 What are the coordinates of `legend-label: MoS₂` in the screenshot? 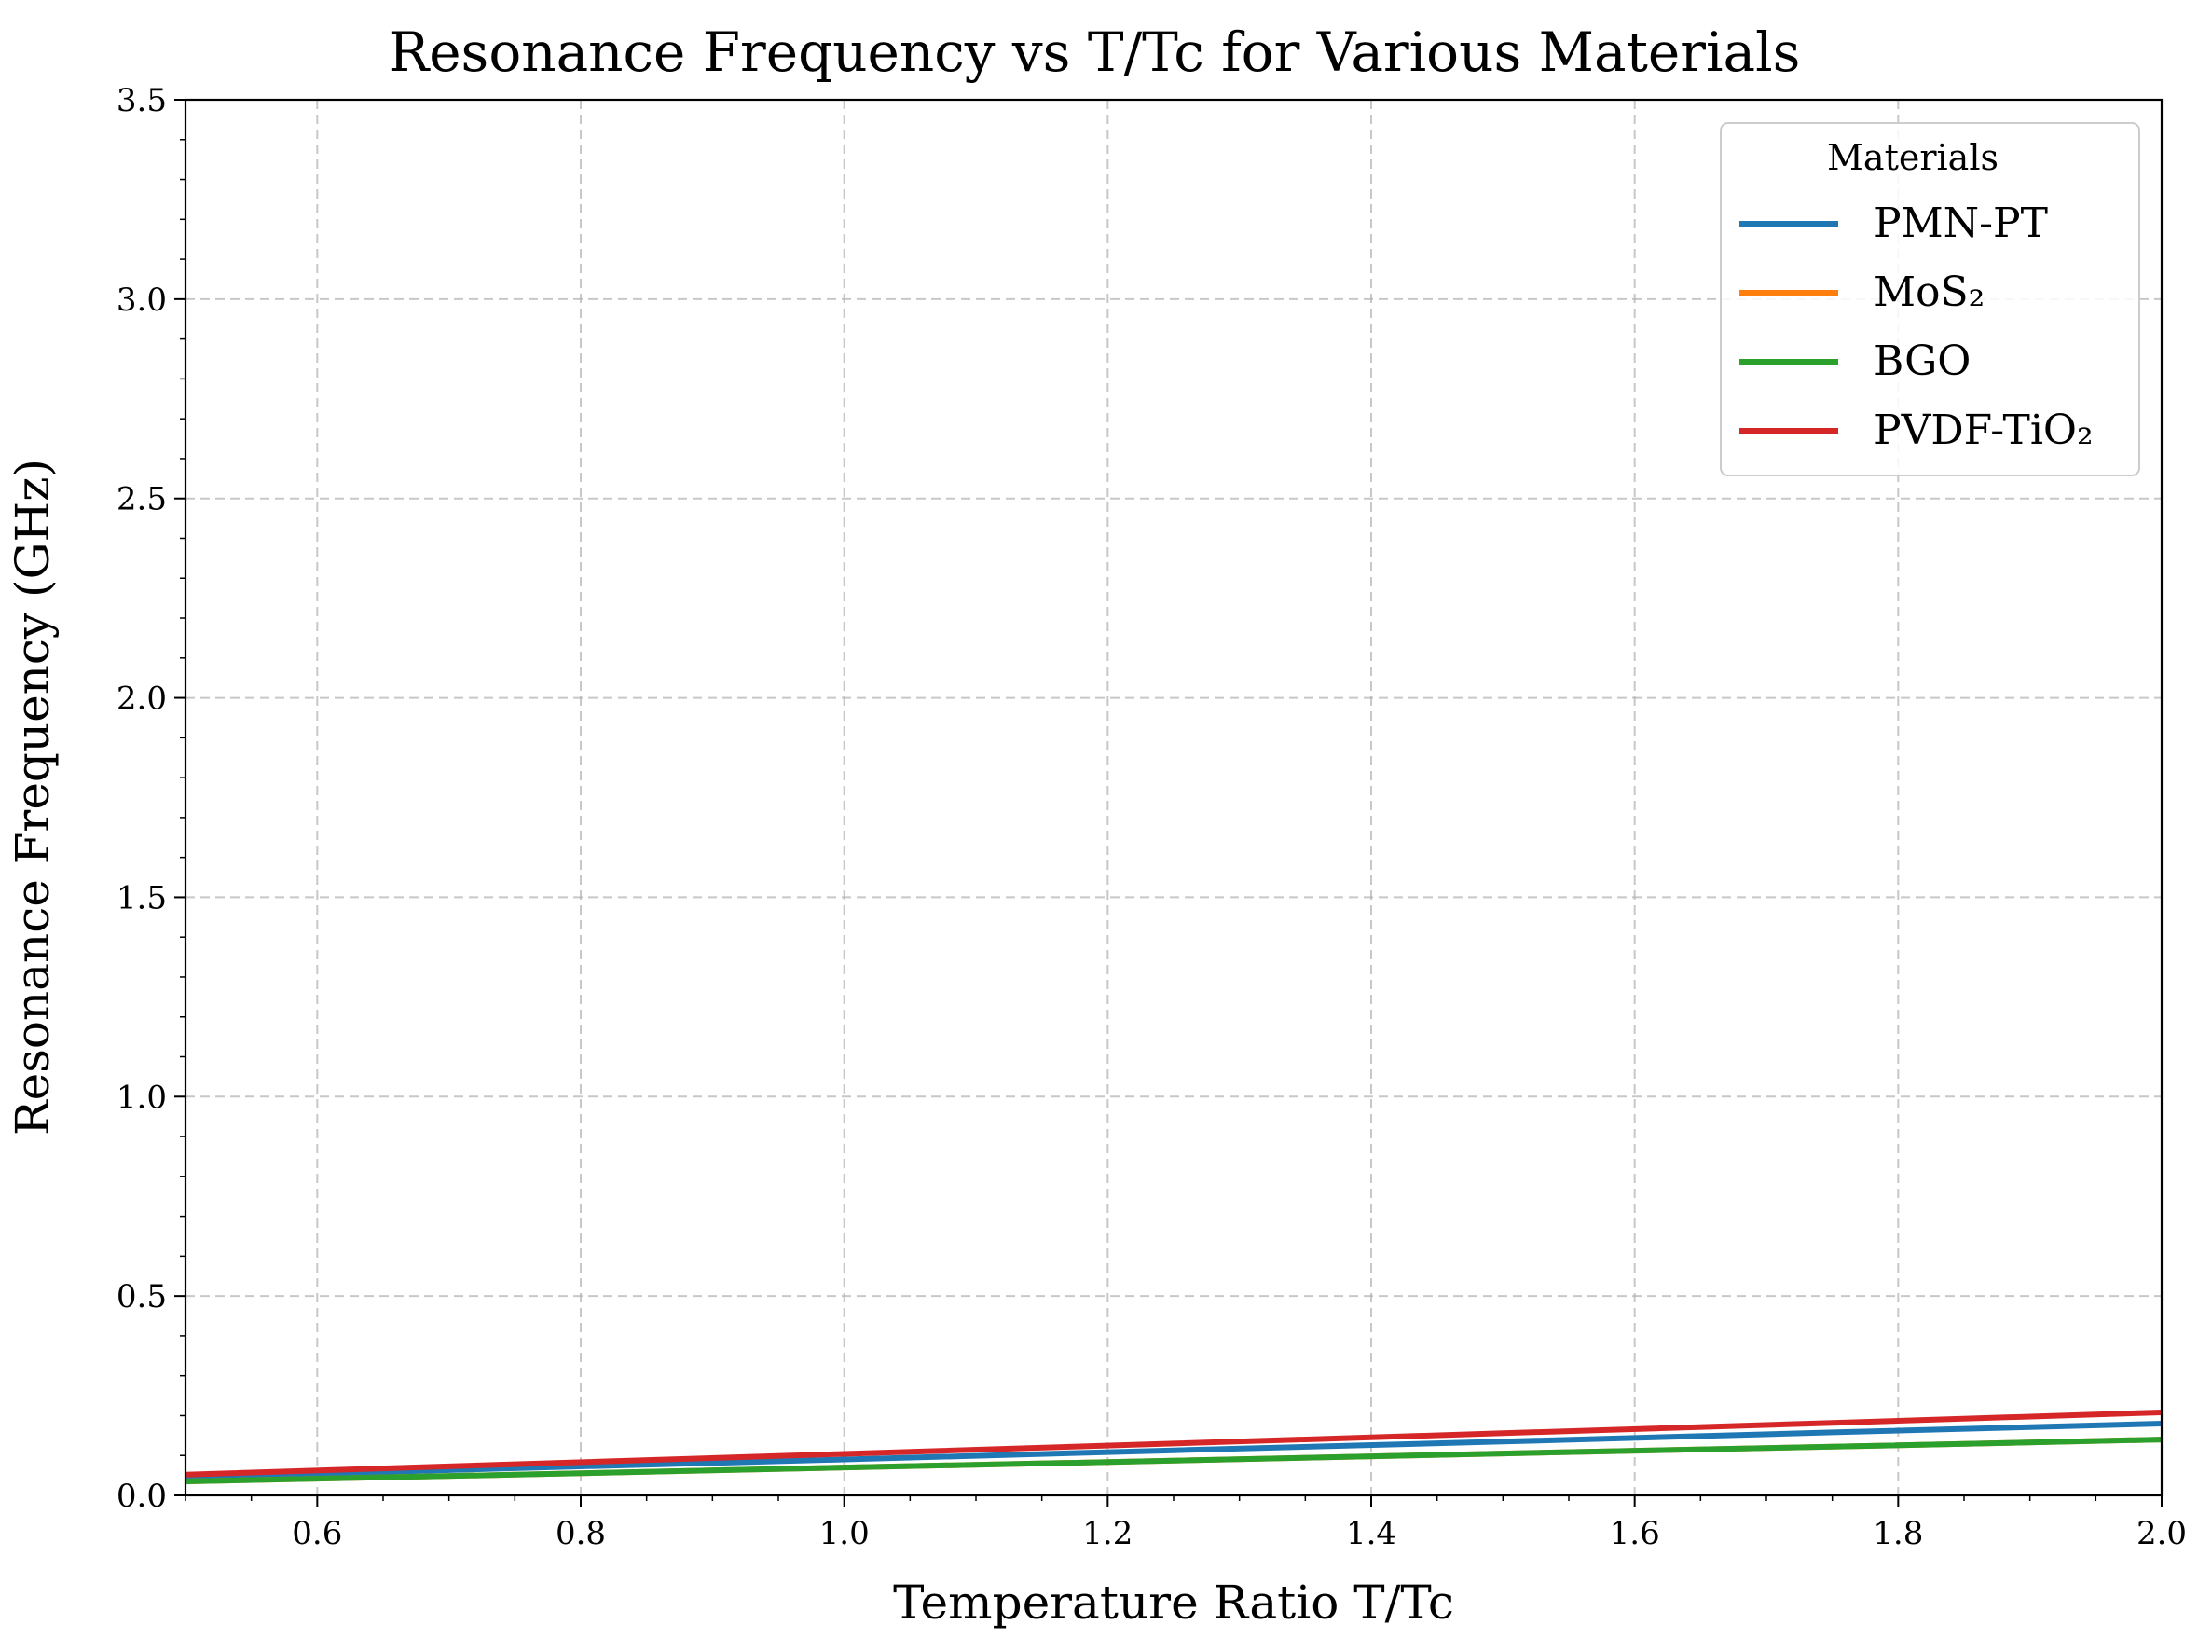 It's located at (1929, 292).